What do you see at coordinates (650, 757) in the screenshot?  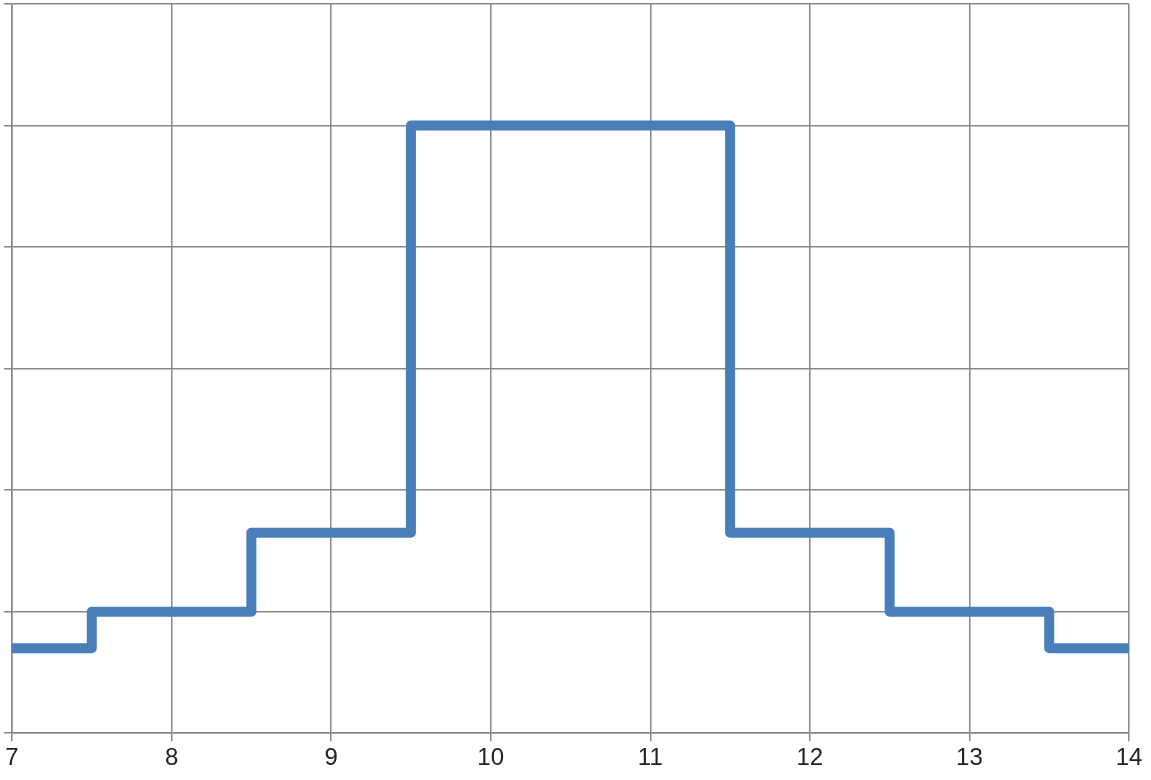 I see `x-tick-label: 11` at bounding box center [650, 757].